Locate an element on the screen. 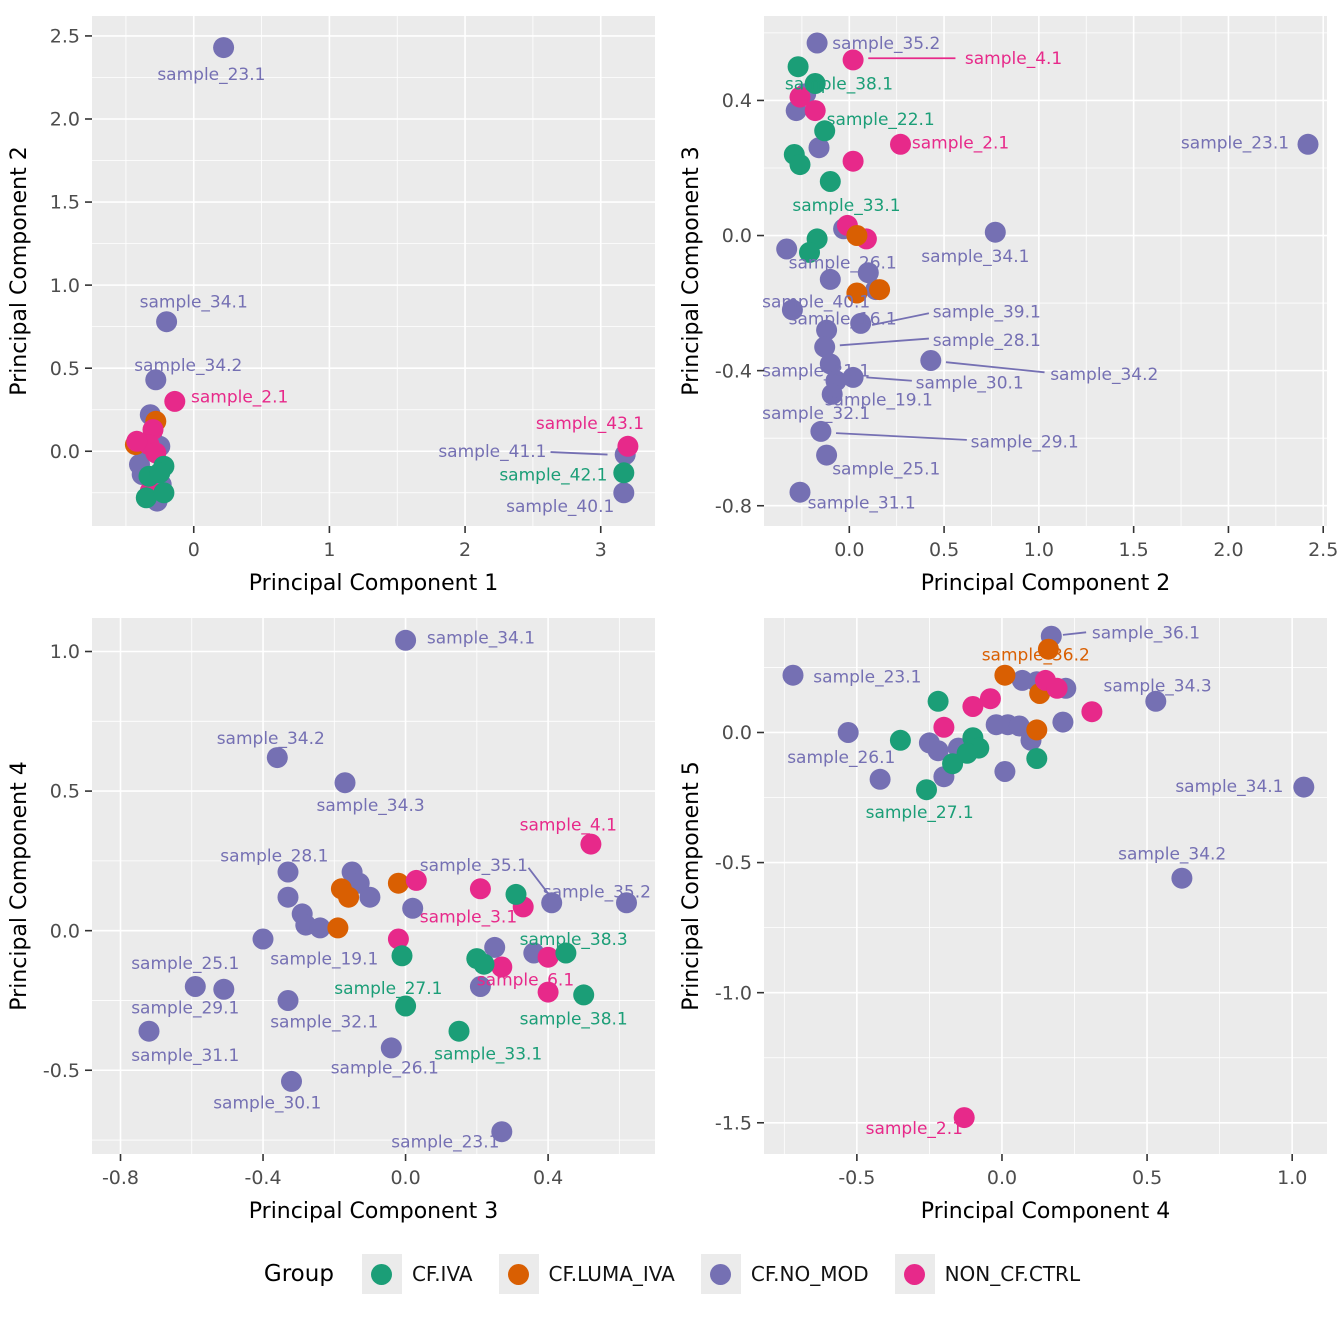  sample-label: sample_34.1 is located at coordinates (481, 638).